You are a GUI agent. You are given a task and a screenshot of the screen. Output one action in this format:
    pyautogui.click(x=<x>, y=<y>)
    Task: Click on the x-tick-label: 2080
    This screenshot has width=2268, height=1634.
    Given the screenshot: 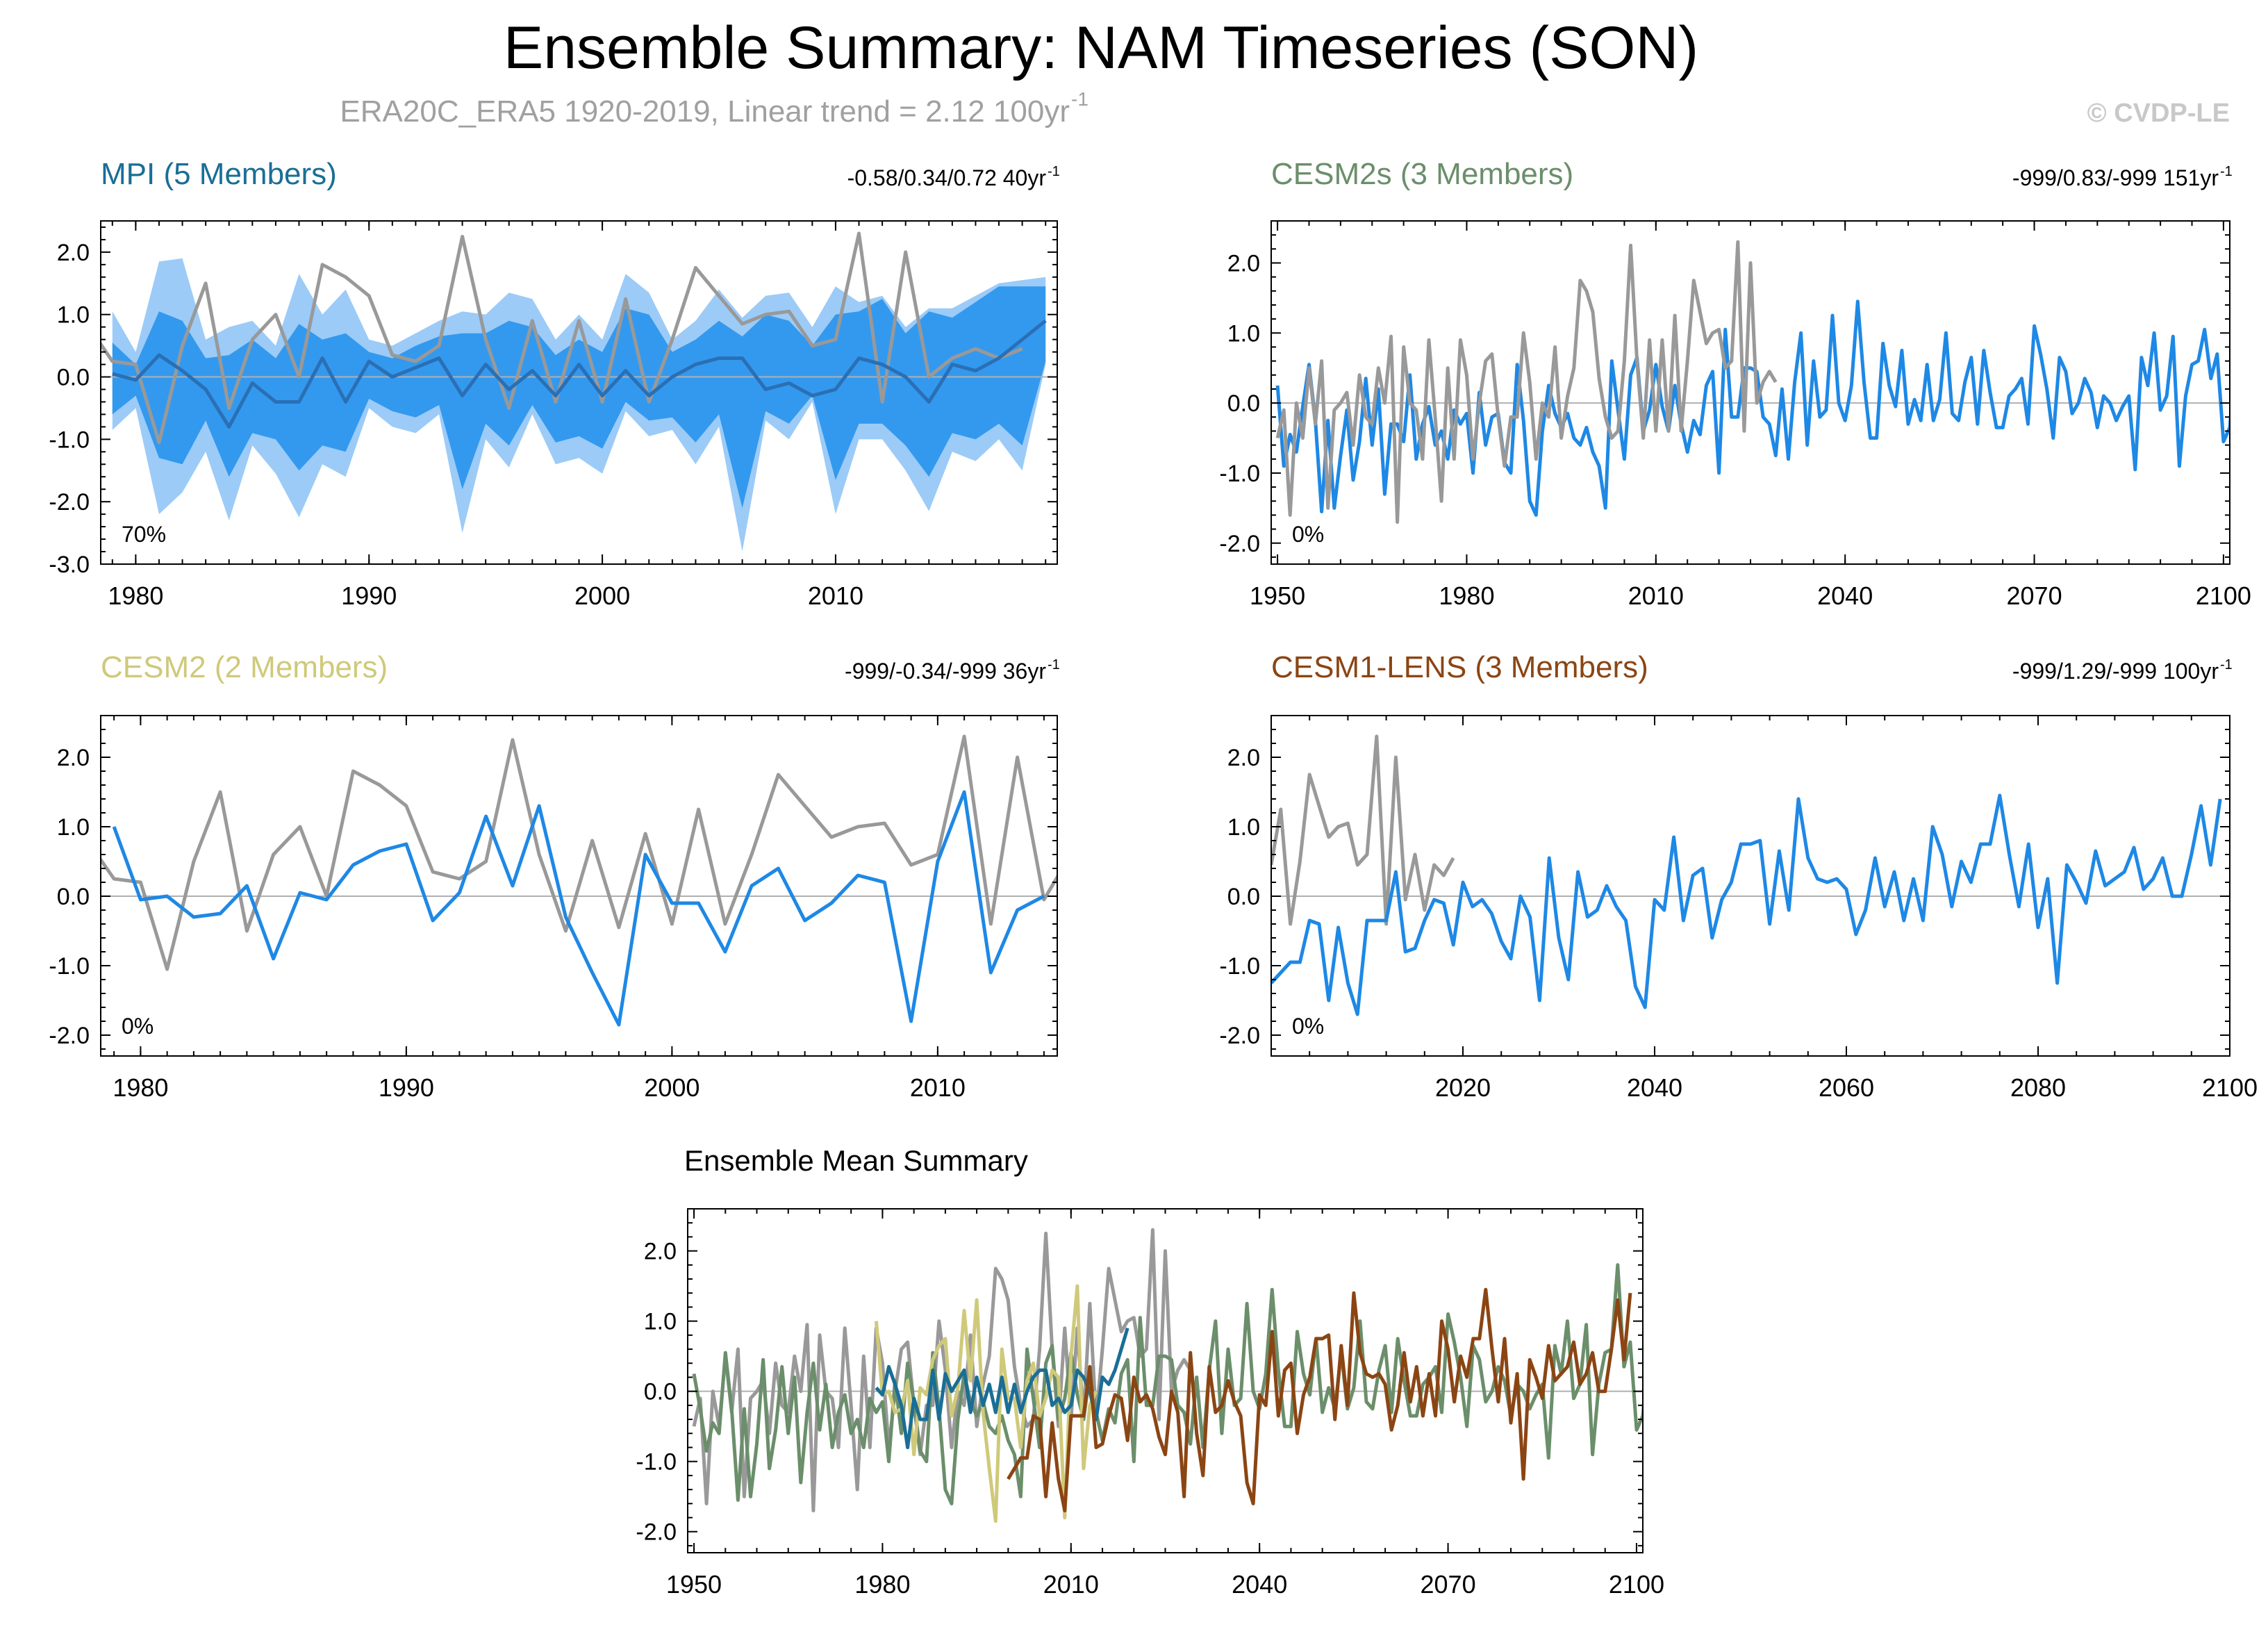 What is the action you would take?
    pyautogui.click(x=2038, y=1087)
    